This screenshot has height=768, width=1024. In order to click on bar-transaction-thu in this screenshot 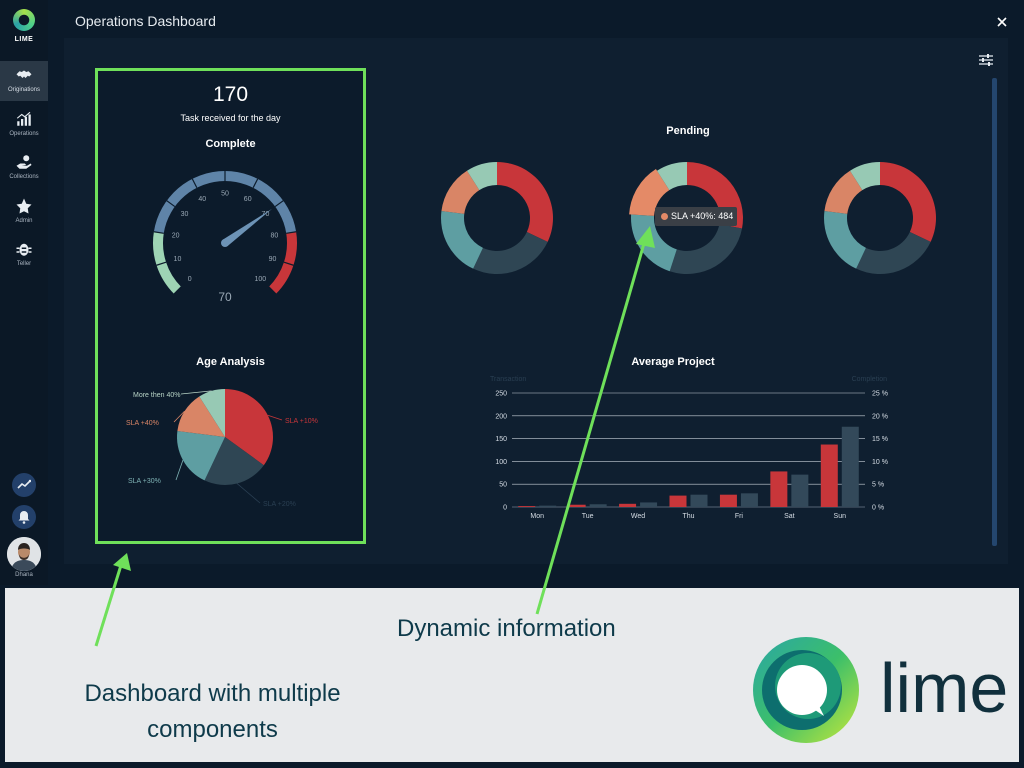, I will do `click(678, 501)`.